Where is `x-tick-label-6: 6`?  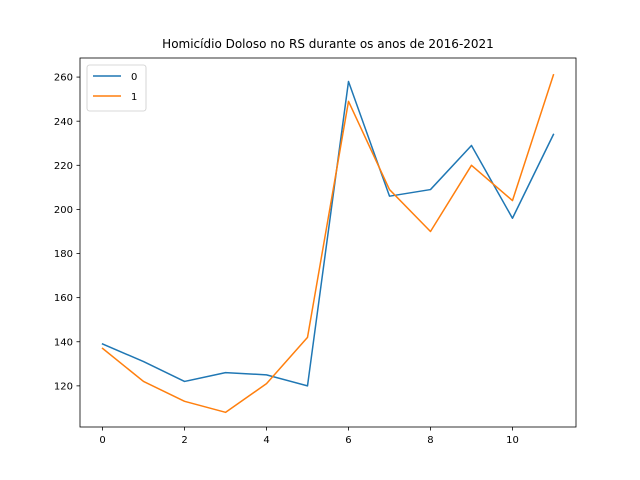 x-tick-label-6: 6 is located at coordinates (348, 440).